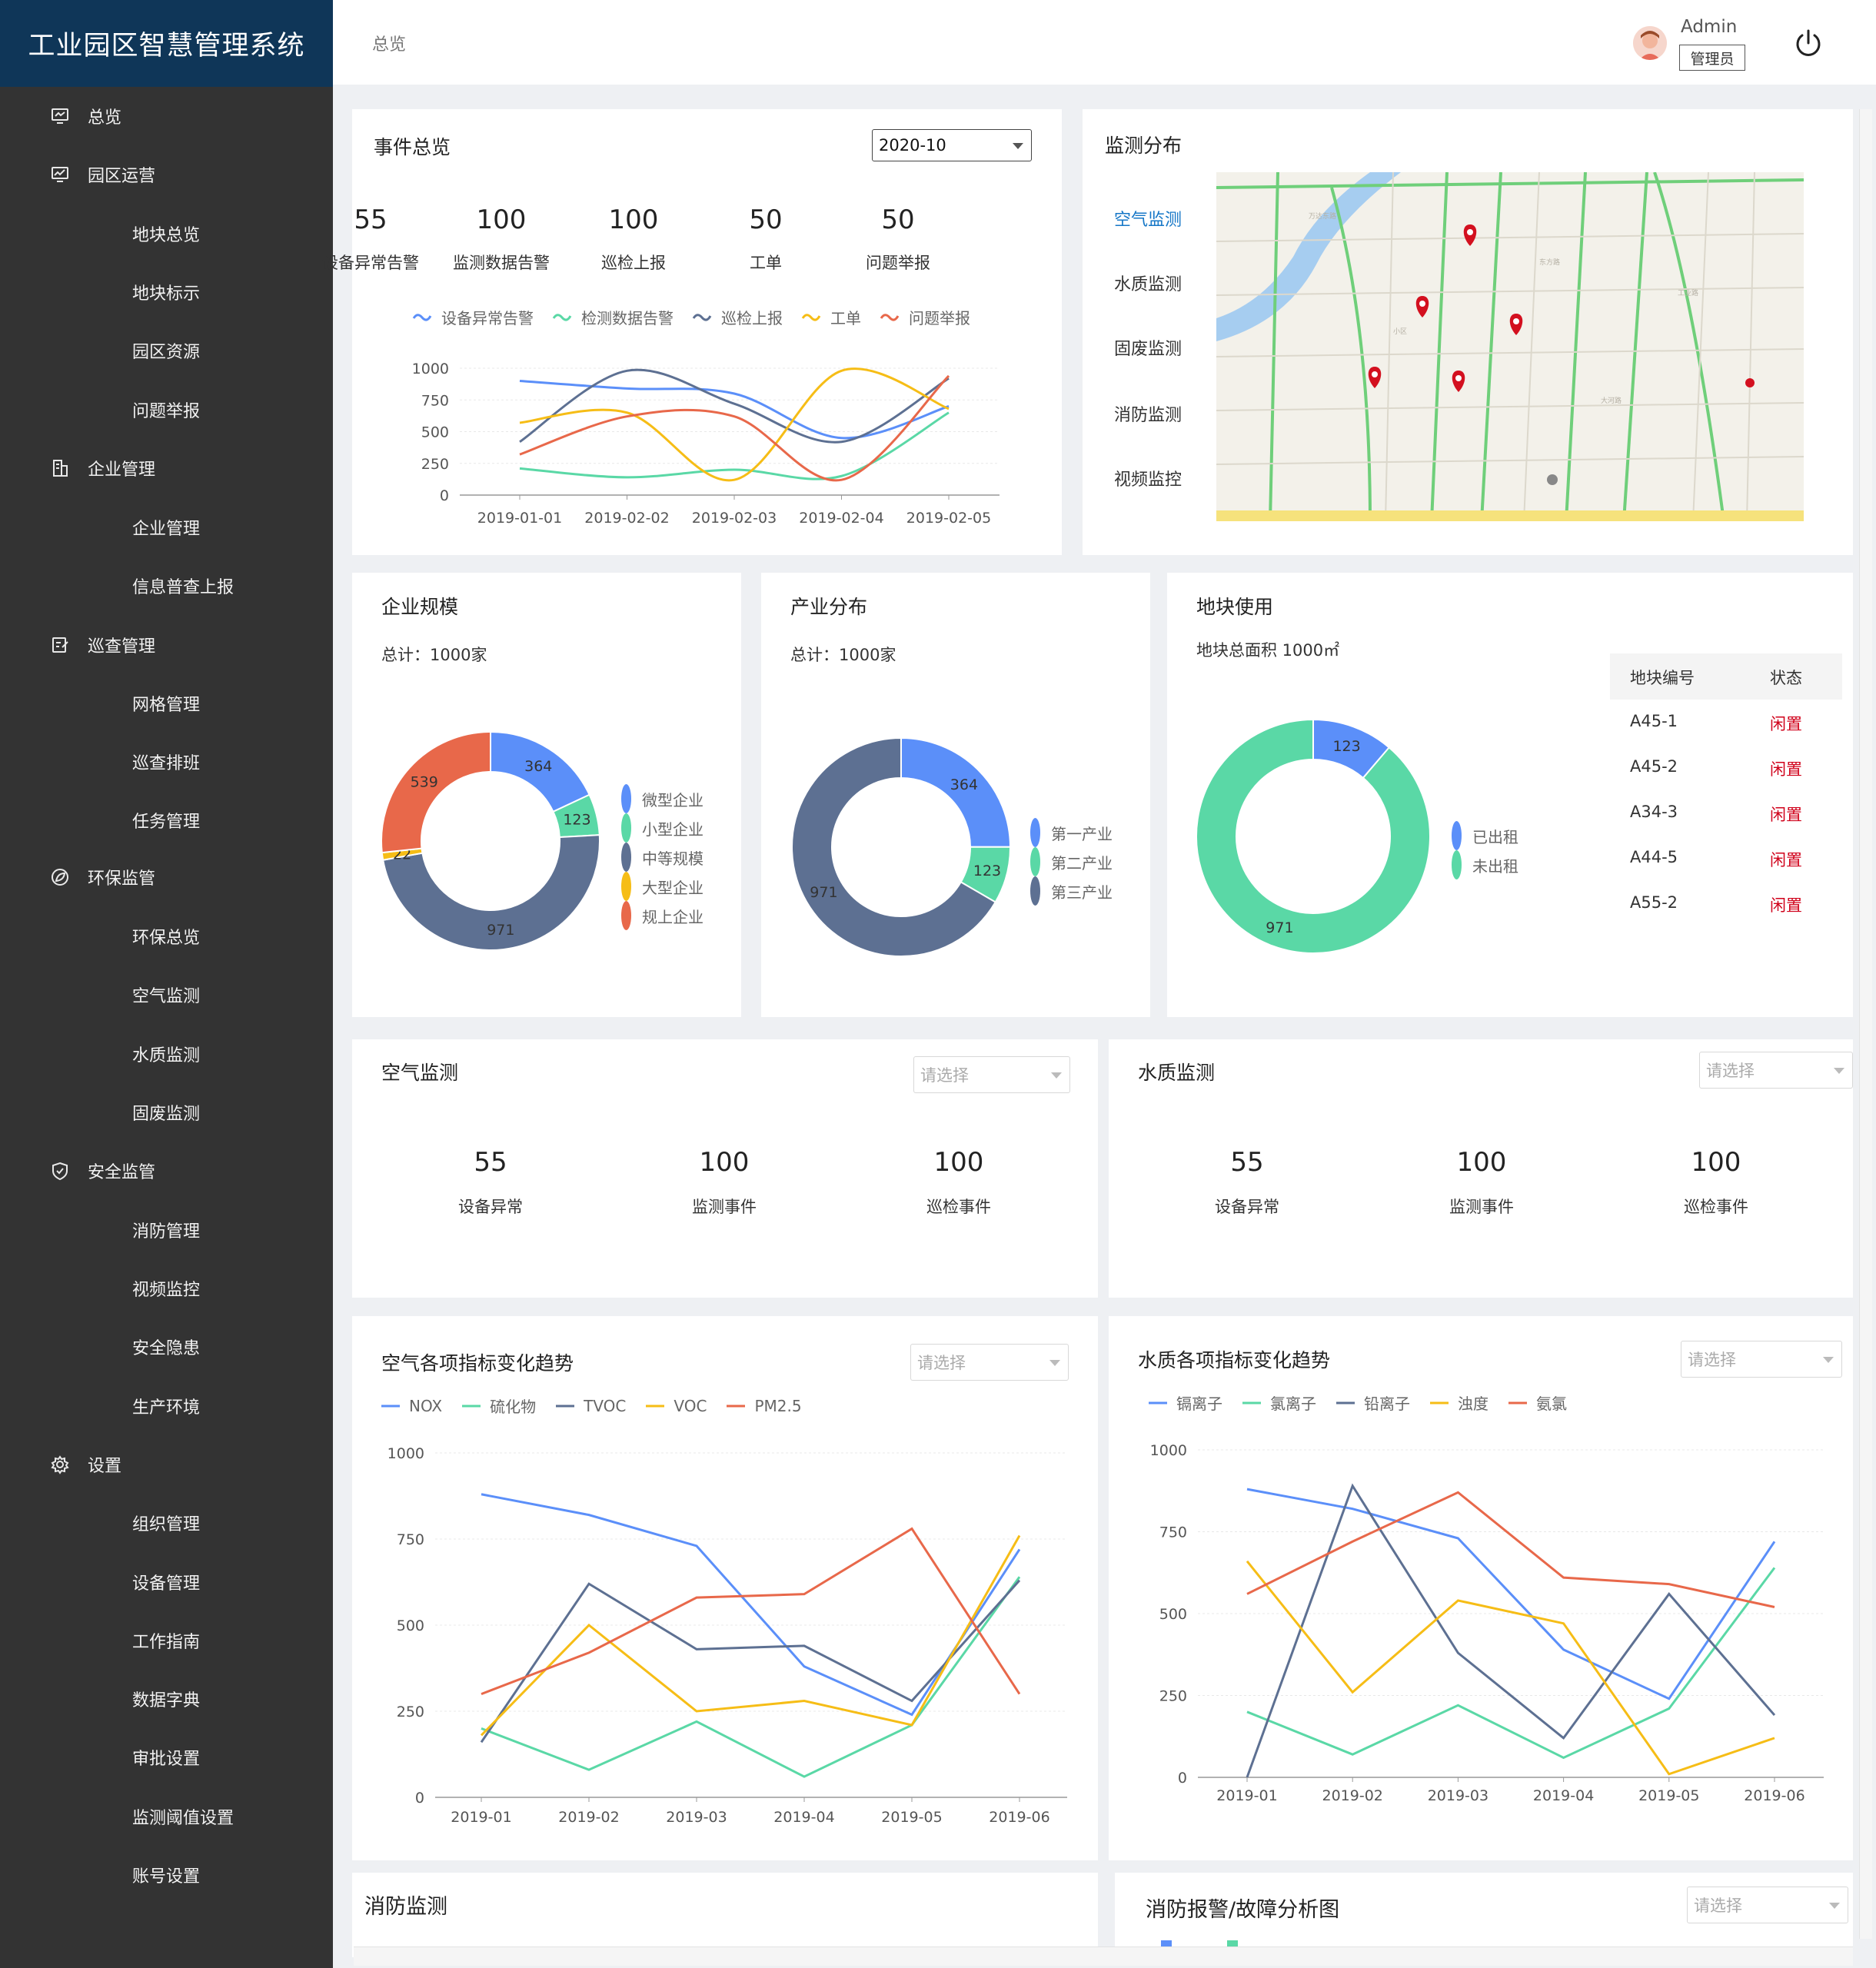  I want to click on sidebar-item: 设置, so click(166, 1464).